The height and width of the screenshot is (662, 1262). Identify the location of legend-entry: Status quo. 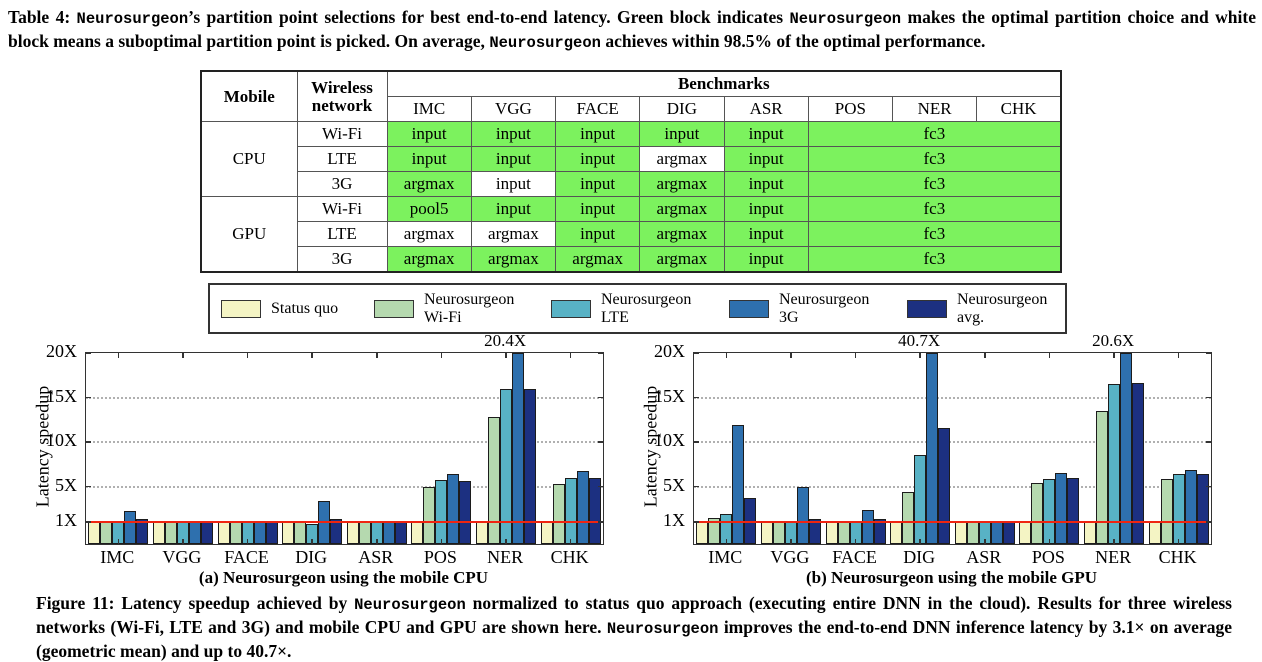
(279, 308).